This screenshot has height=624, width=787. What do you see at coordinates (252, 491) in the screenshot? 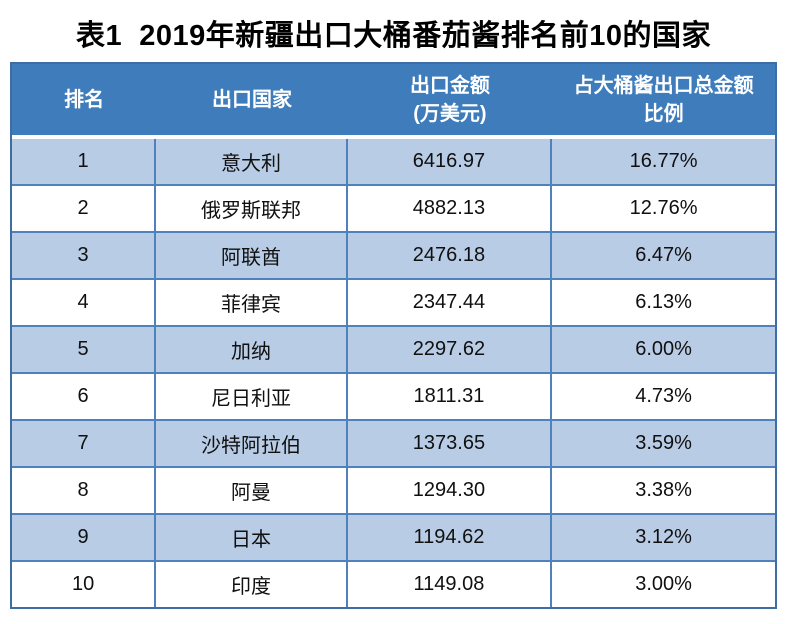
I see `cell-country: 阿曼` at bounding box center [252, 491].